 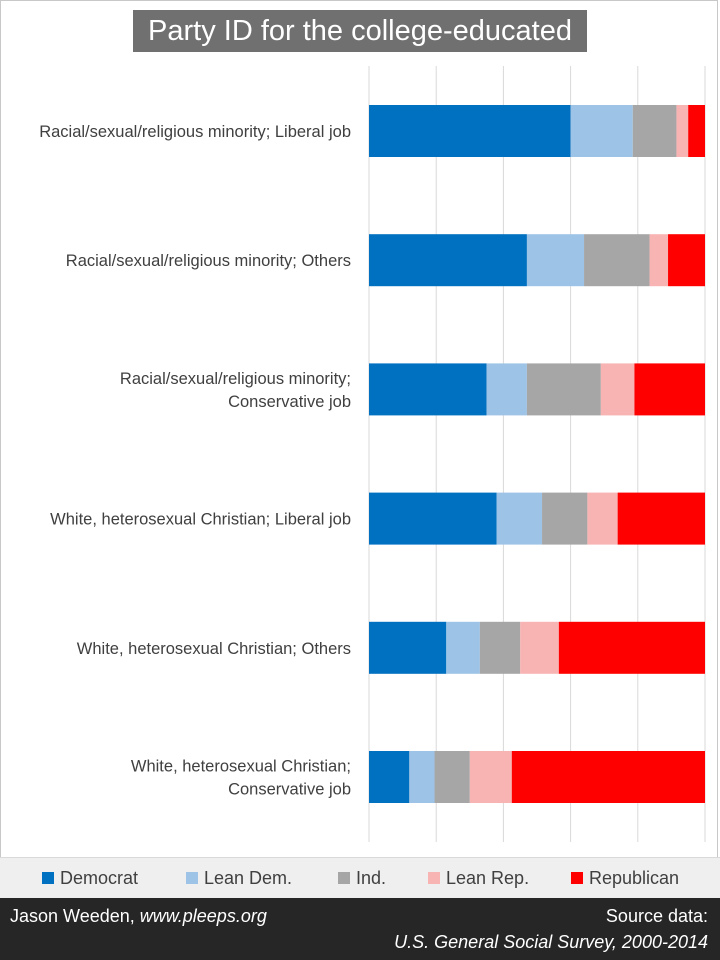 I want to click on bar-0-ind, so click(x=654, y=131).